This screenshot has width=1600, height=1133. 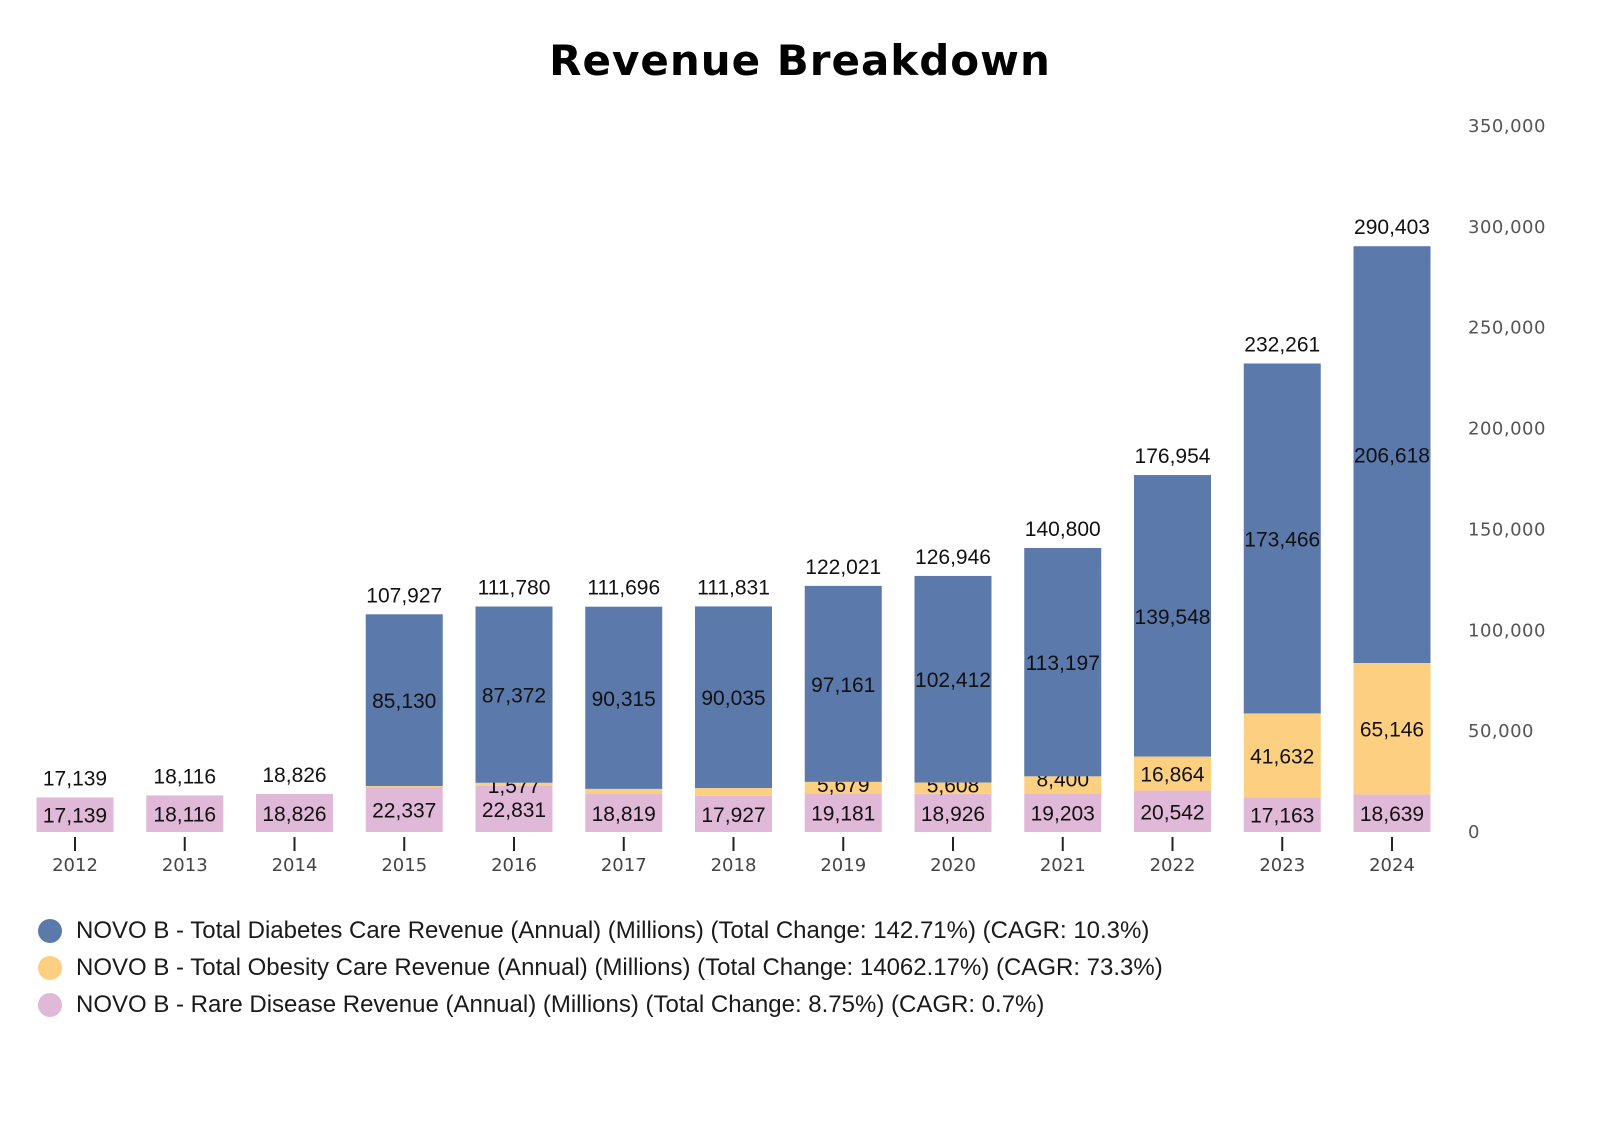 I want to click on bar-segment-label: 173,466, so click(x=1282, y=539).